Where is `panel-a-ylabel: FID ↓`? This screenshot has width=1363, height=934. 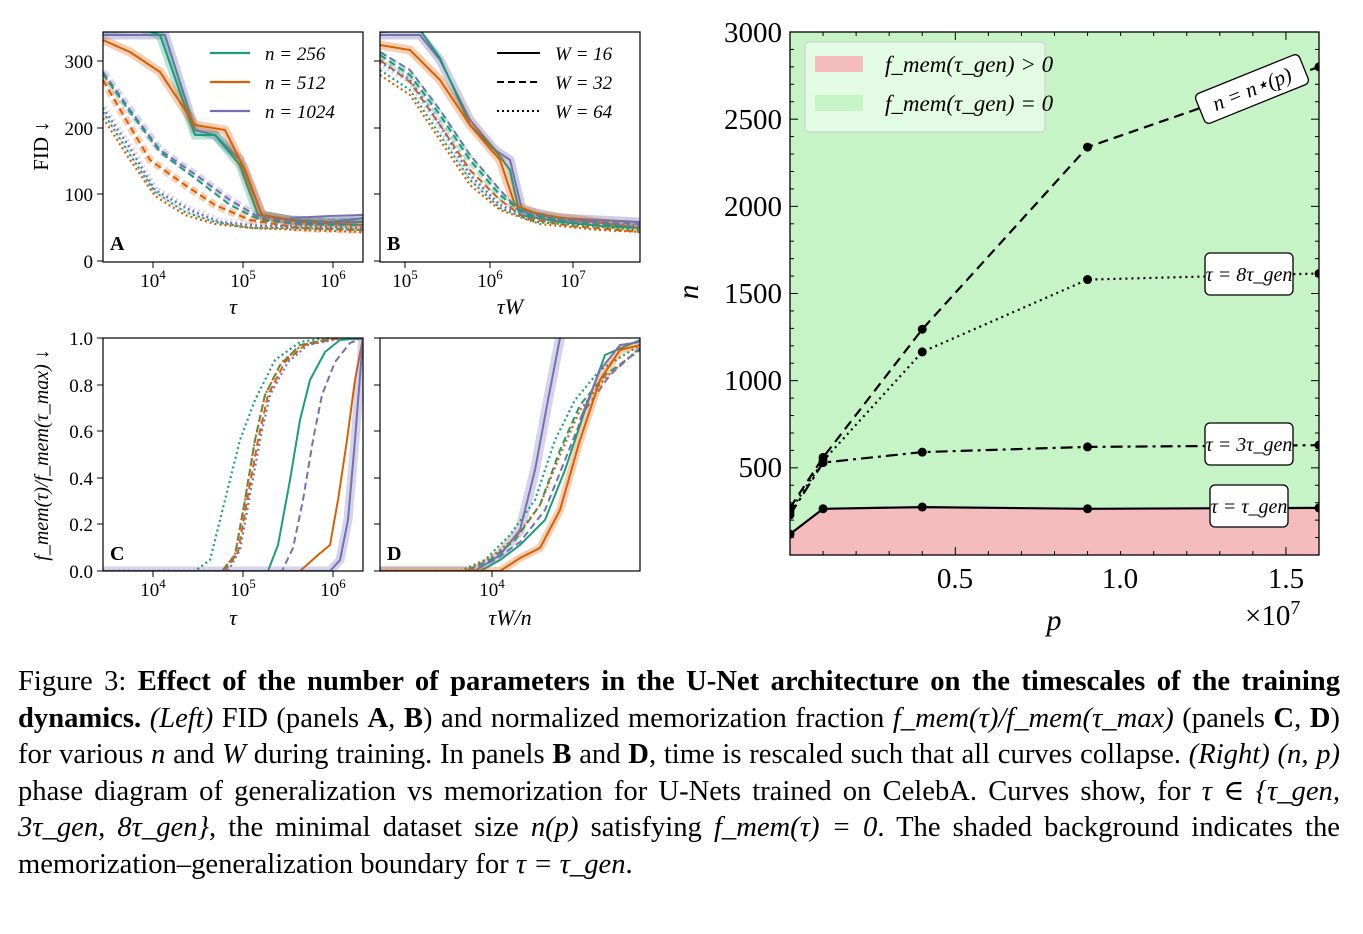
panel-a-ylabel: FID ↓ is located at coordinates (41, 146).